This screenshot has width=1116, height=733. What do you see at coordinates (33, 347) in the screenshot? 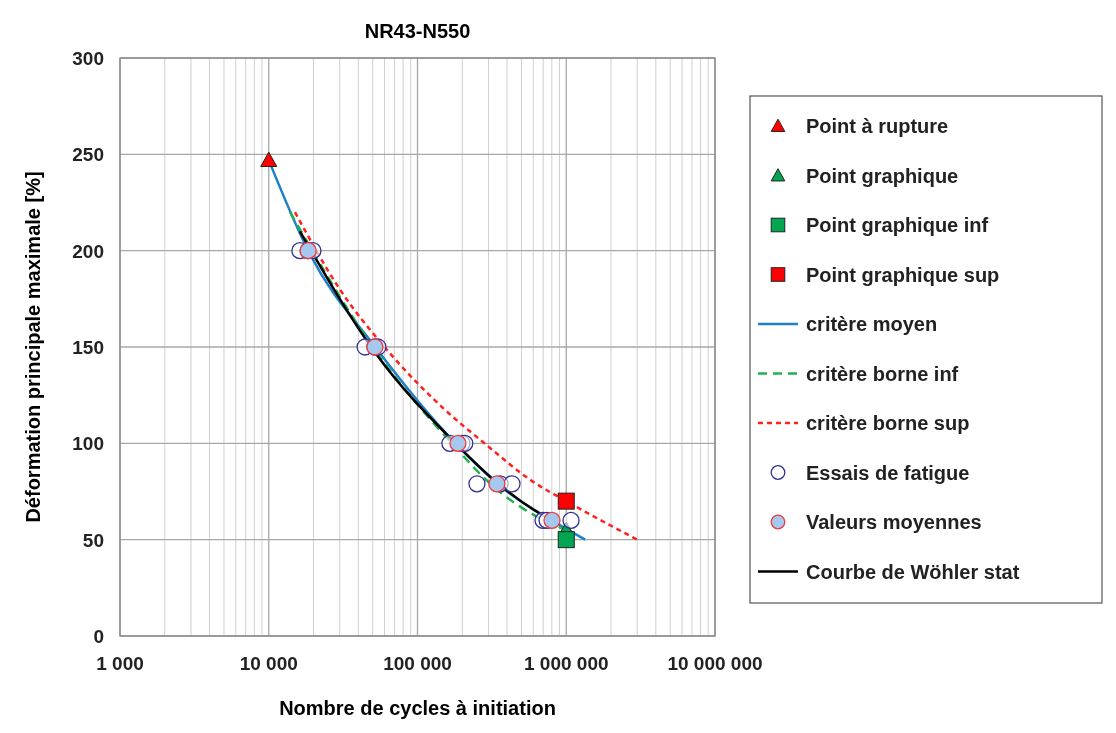
I see `y-axis-title: Déformation principale maximale [%]` at bounding box center [33, 347].